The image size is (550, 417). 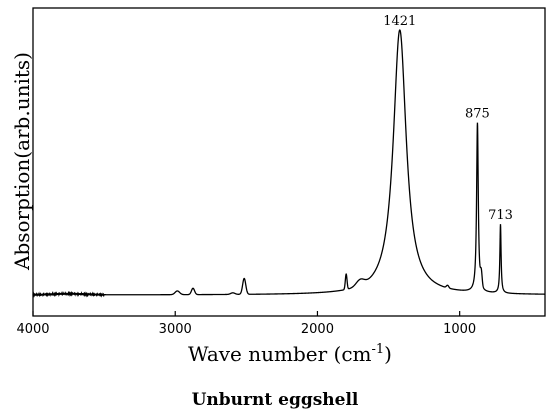 What do you see at coordinates (317, 329) in the screenshot?
I see `x-tick-label: 2000` at bounding box center [317, 329].